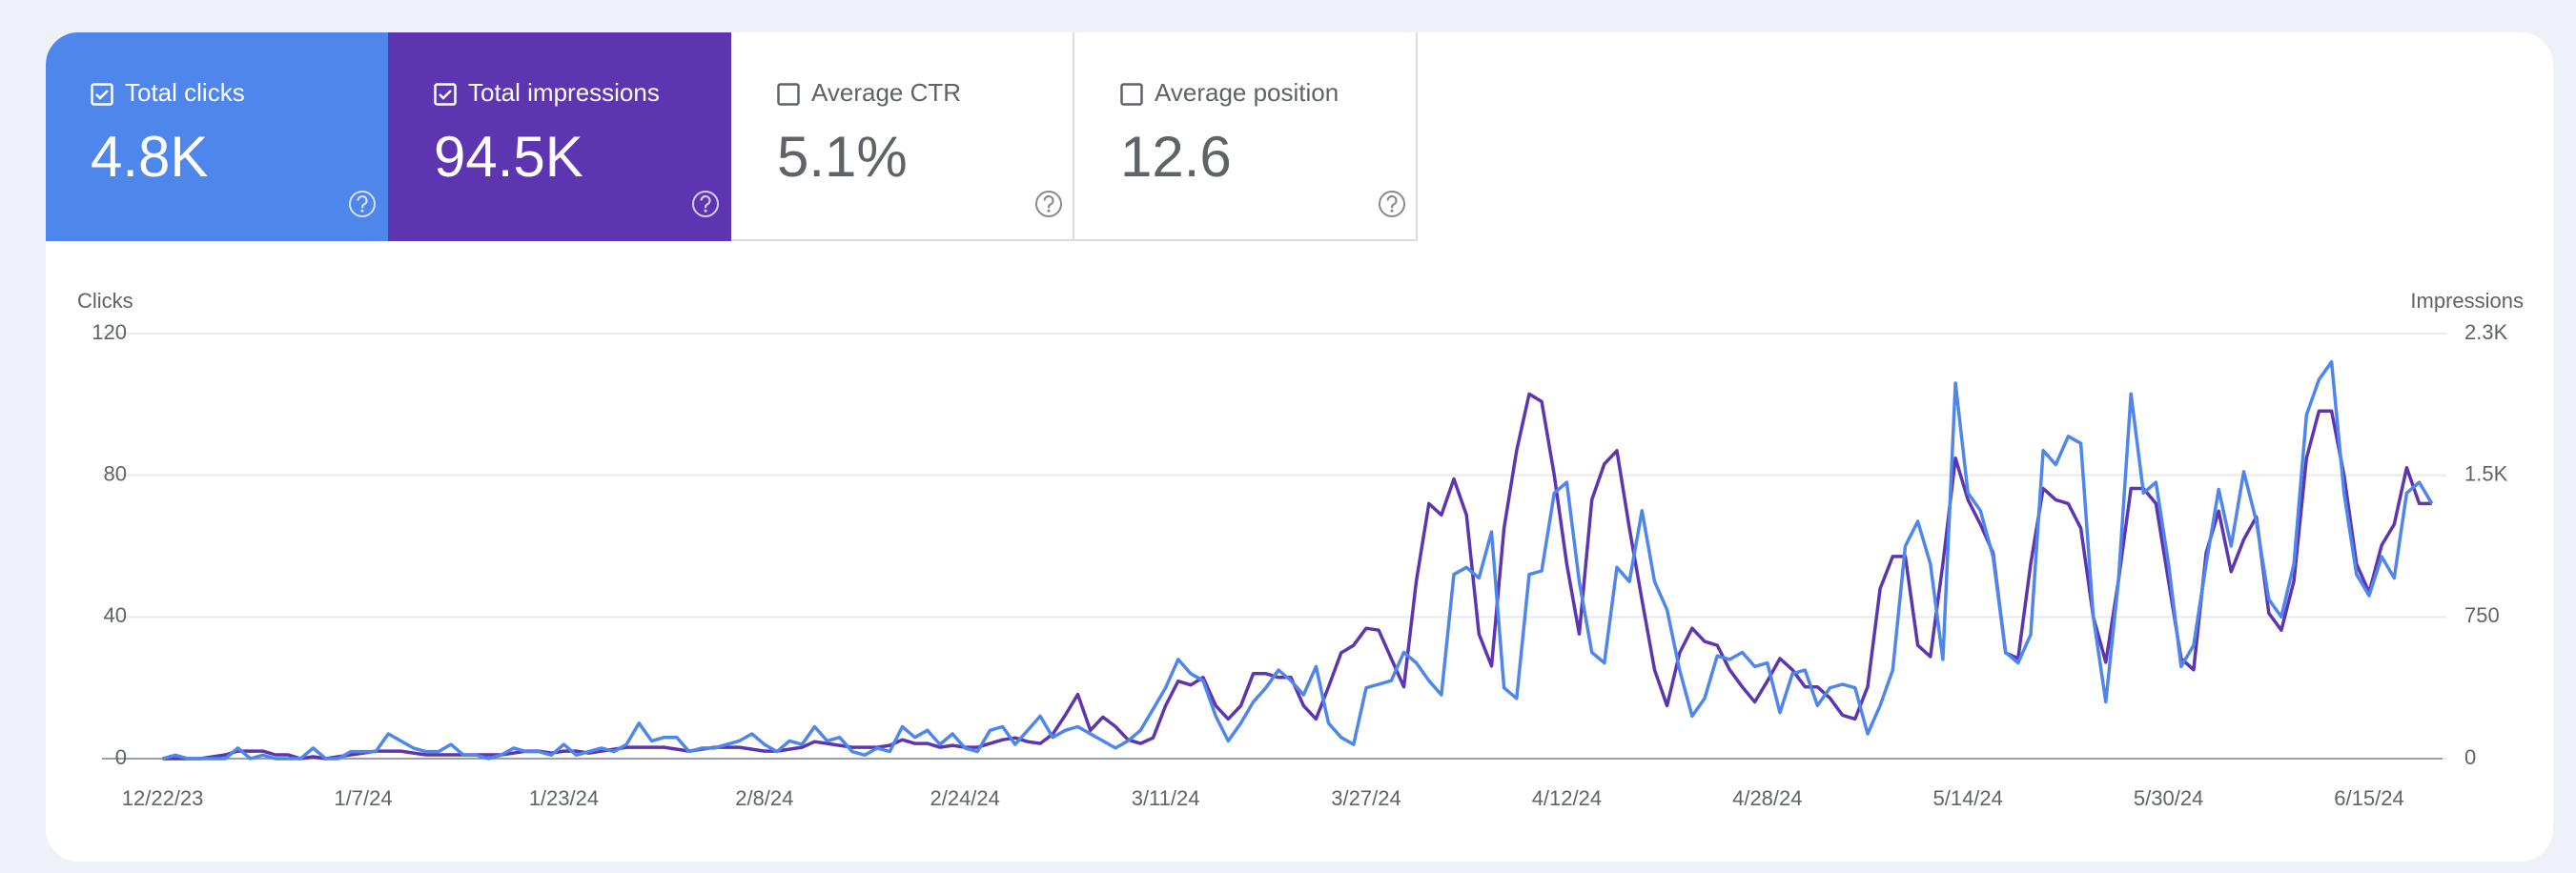  I want to click on y2-tick-label: 1.5K, so click(2486, 473).